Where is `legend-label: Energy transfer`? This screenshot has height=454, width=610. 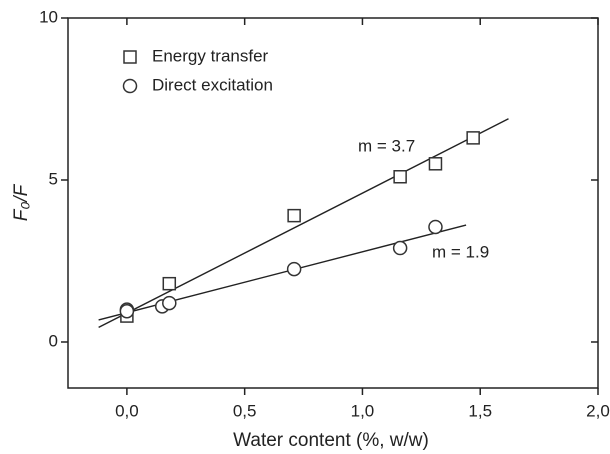
legend-label: Energy transfer is located at coordinates (210, 55).